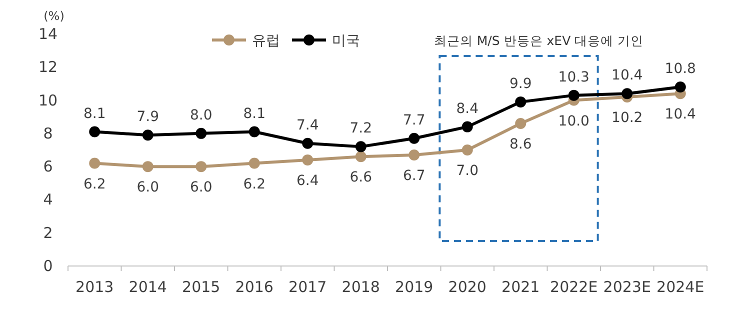 The height and width of the screenshot is (320, 746). I want to click on legend-label: 유럽, so click(266, 41).